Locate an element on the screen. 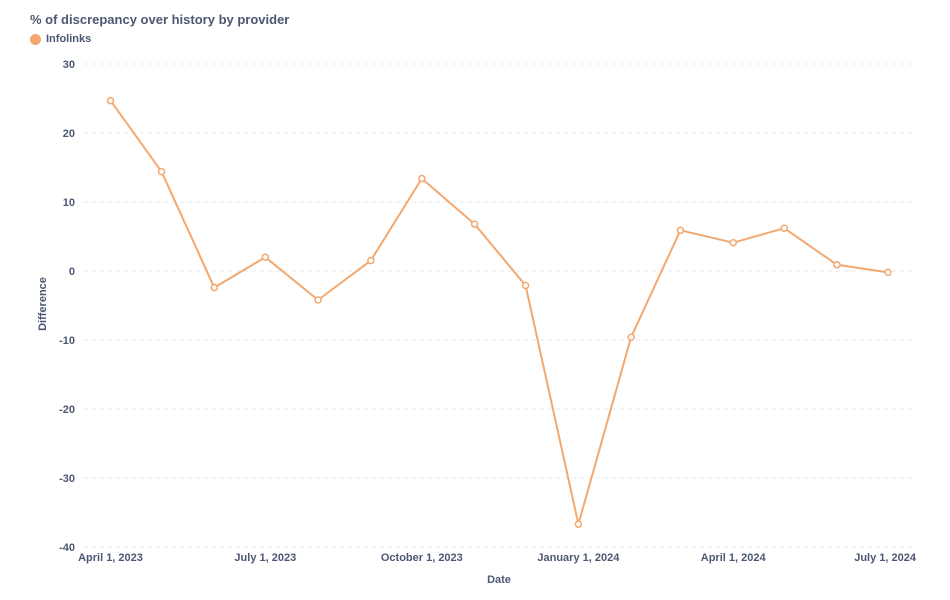  legend-label-infolinks: Infolinks is located at coordinates (69, 39).